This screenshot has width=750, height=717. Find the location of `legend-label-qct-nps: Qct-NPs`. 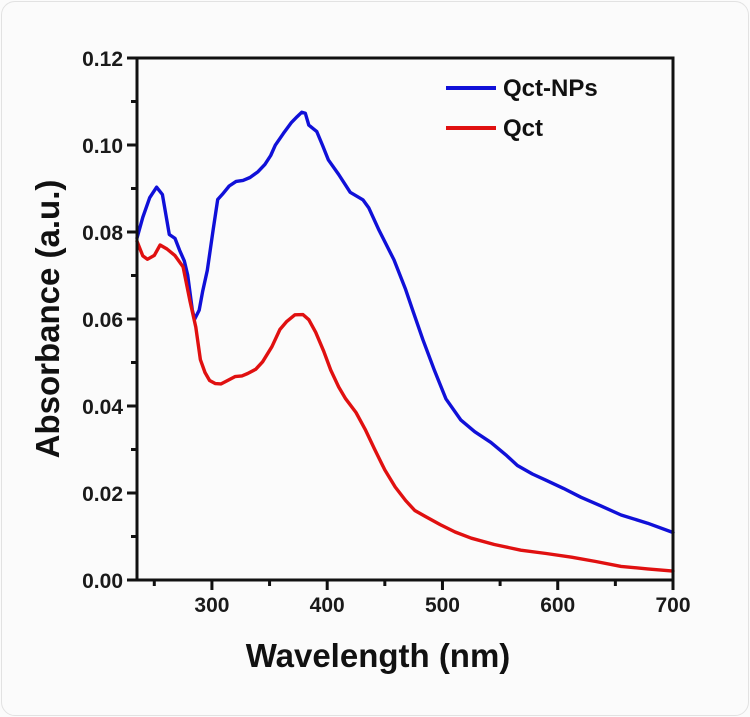

legend-label-qct-nps: Qct-NPs is located at coordinates (550, 88).